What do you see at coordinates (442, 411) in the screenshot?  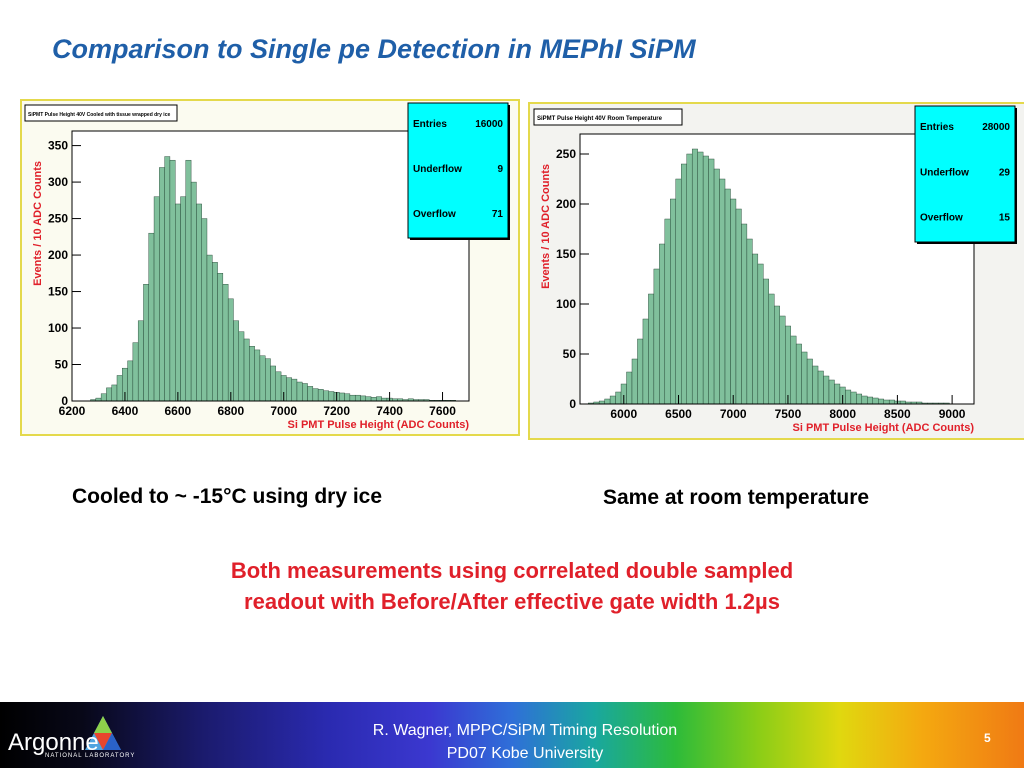 I see `x-tick-label: 7600` at bounding box center [442, 411].